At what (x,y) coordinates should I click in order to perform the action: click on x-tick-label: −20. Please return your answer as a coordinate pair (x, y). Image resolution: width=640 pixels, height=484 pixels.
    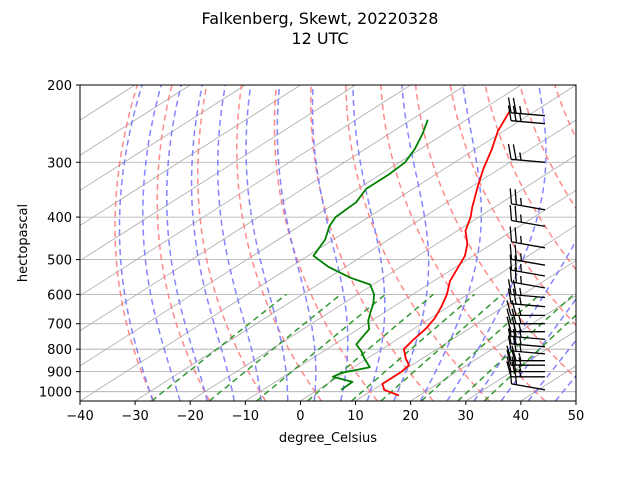
    Looking at the image, I should click on (190, 416).